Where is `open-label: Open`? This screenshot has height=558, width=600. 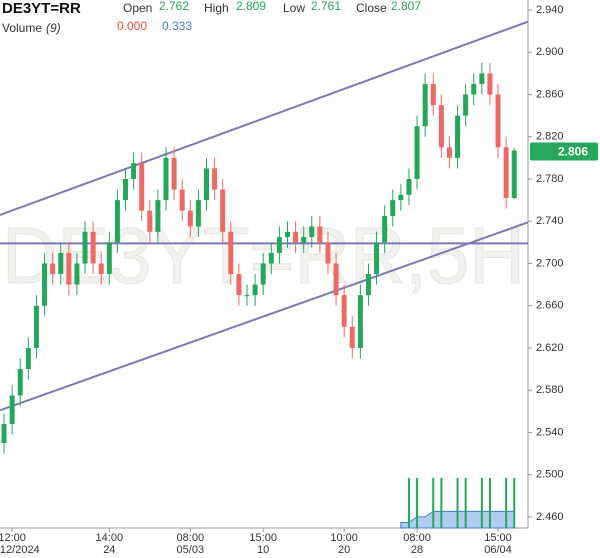 open-label: Open is located at coordinates (137, 8).